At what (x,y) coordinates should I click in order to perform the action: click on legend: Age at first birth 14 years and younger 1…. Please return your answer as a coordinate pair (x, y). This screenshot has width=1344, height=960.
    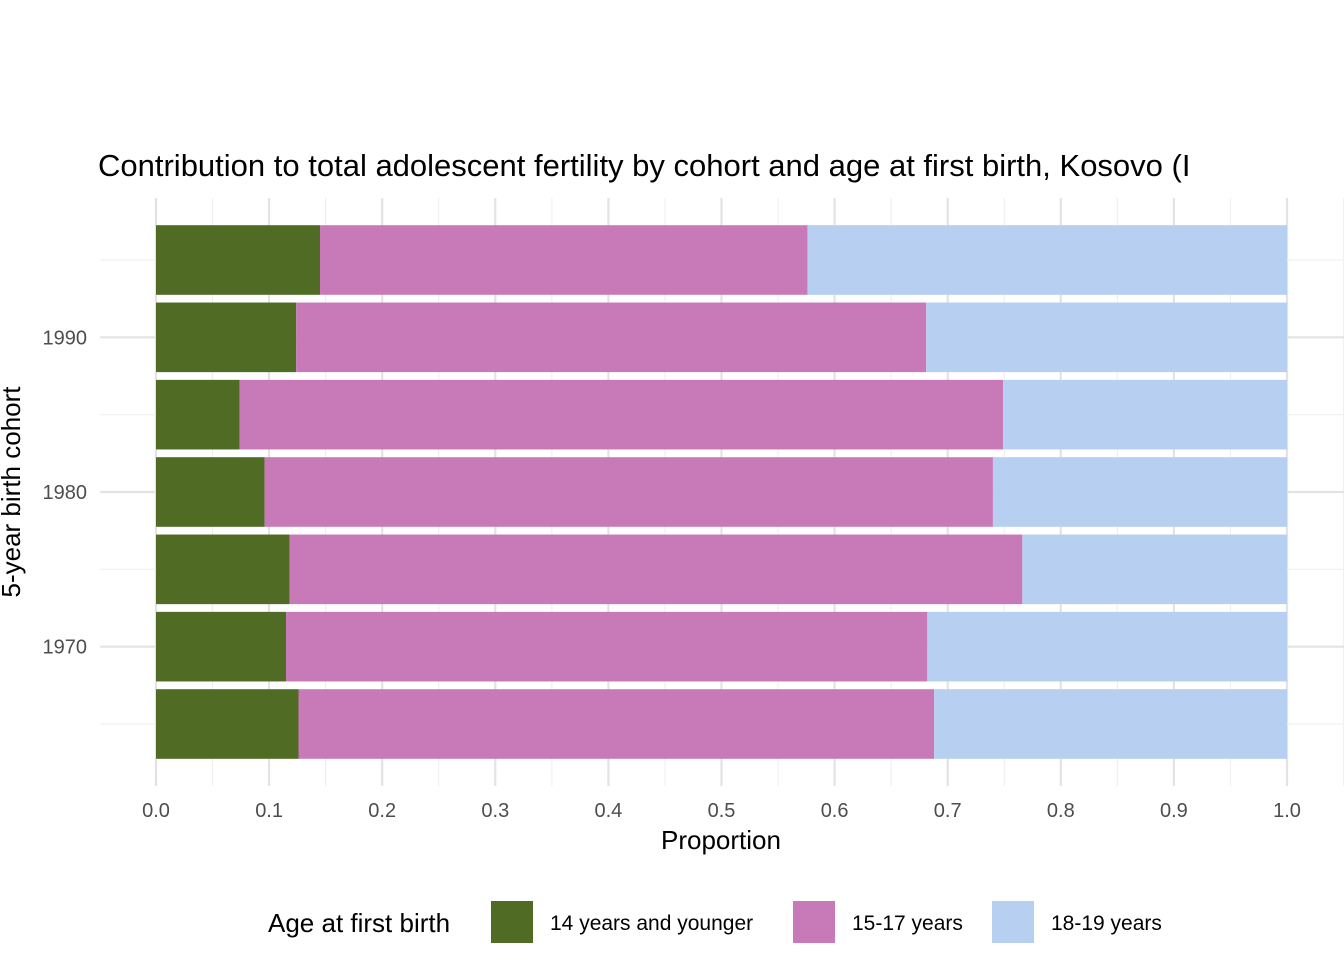
    Looking at the image, I should click on (715, 922).